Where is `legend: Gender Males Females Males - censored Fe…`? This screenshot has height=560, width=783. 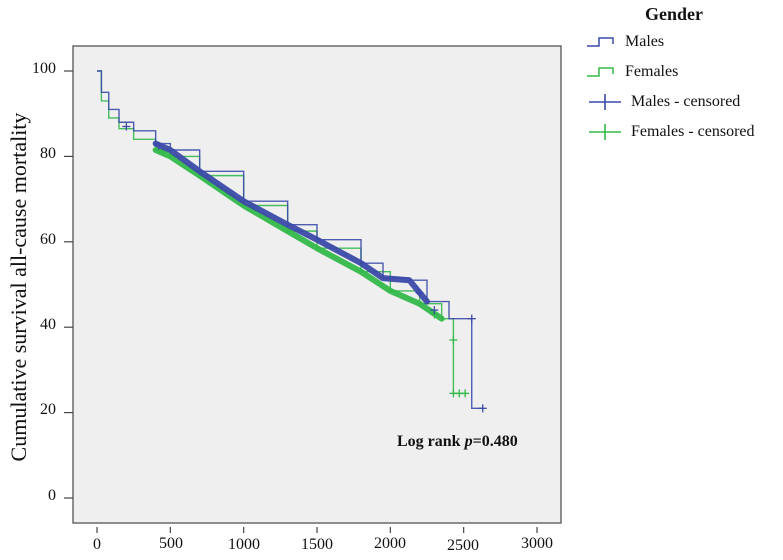
legend: Gender Males Females Males - censored Fe… is located at coordinates (684, 75).